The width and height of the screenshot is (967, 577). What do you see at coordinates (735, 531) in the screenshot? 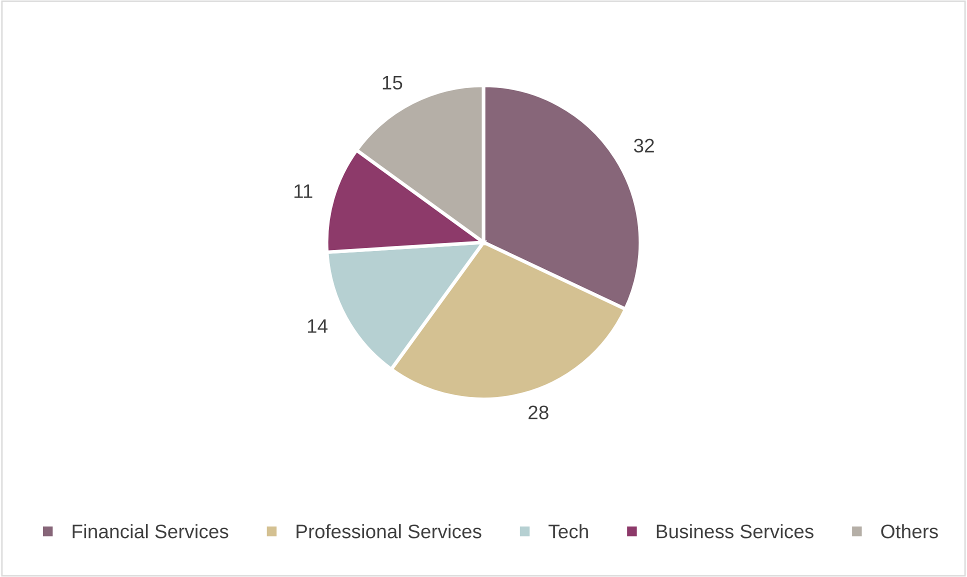
I see `legend-label: Business Services` at bounding box center [735, 531].